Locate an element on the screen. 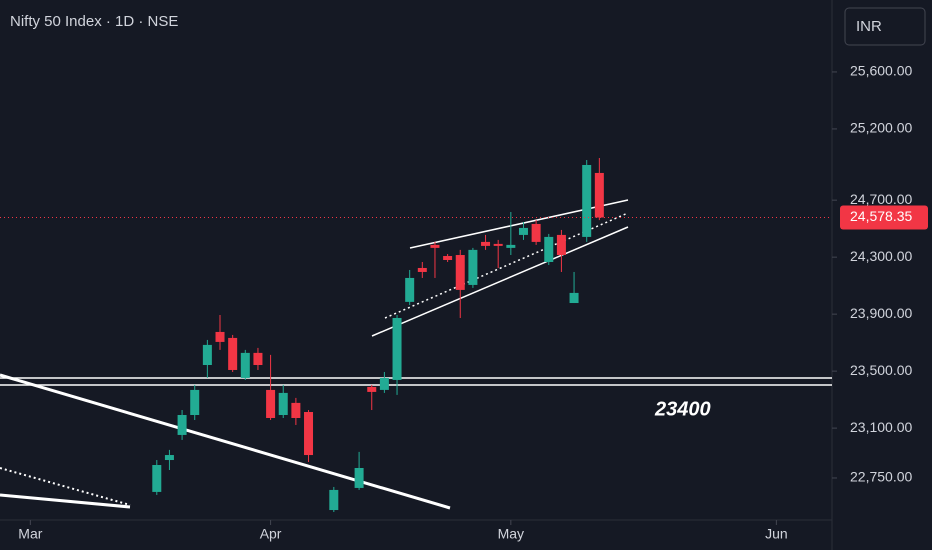 The height and width of the screenshot is (550, 932). channel-upper is located at coordinates (519, 224).